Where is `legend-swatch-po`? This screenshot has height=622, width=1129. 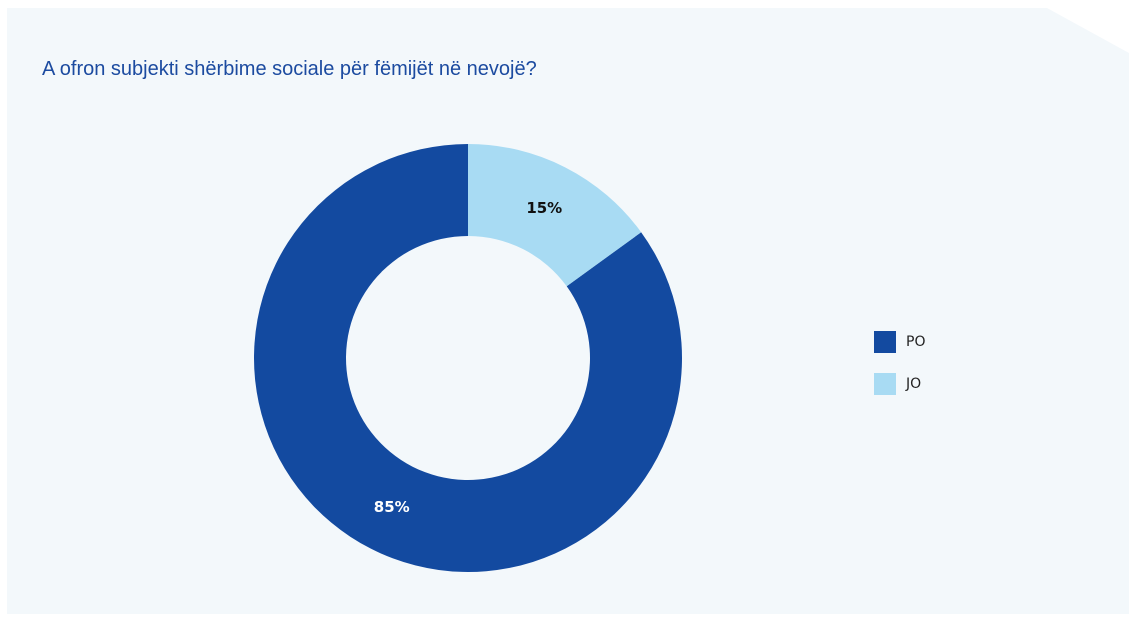 legend-swatch-po is located at coordinates (885, 342).